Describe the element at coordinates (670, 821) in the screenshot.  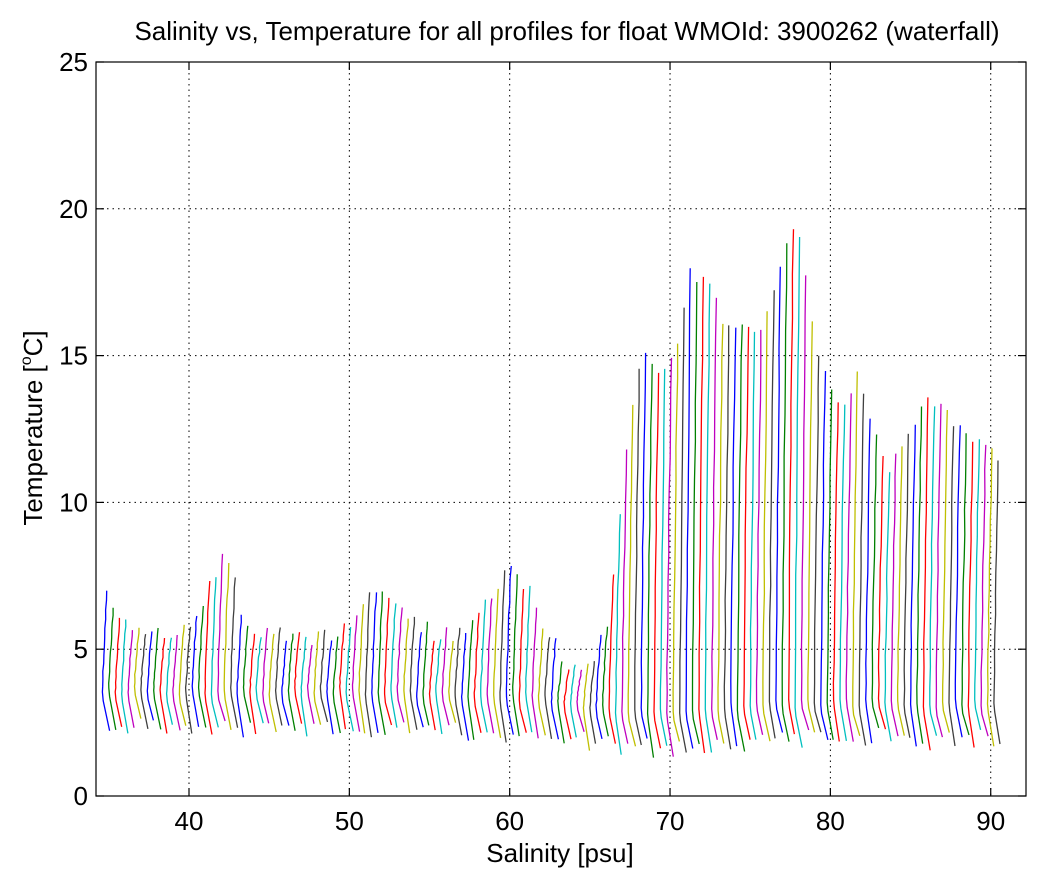
I see `x-tick-label: 70` at that location.